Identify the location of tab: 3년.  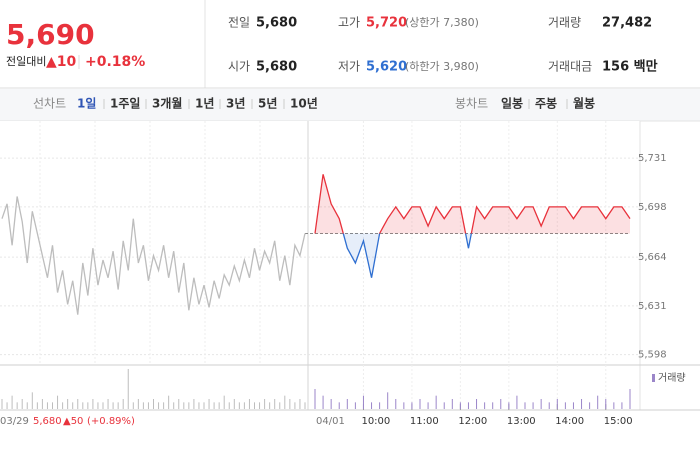
(235, 104).